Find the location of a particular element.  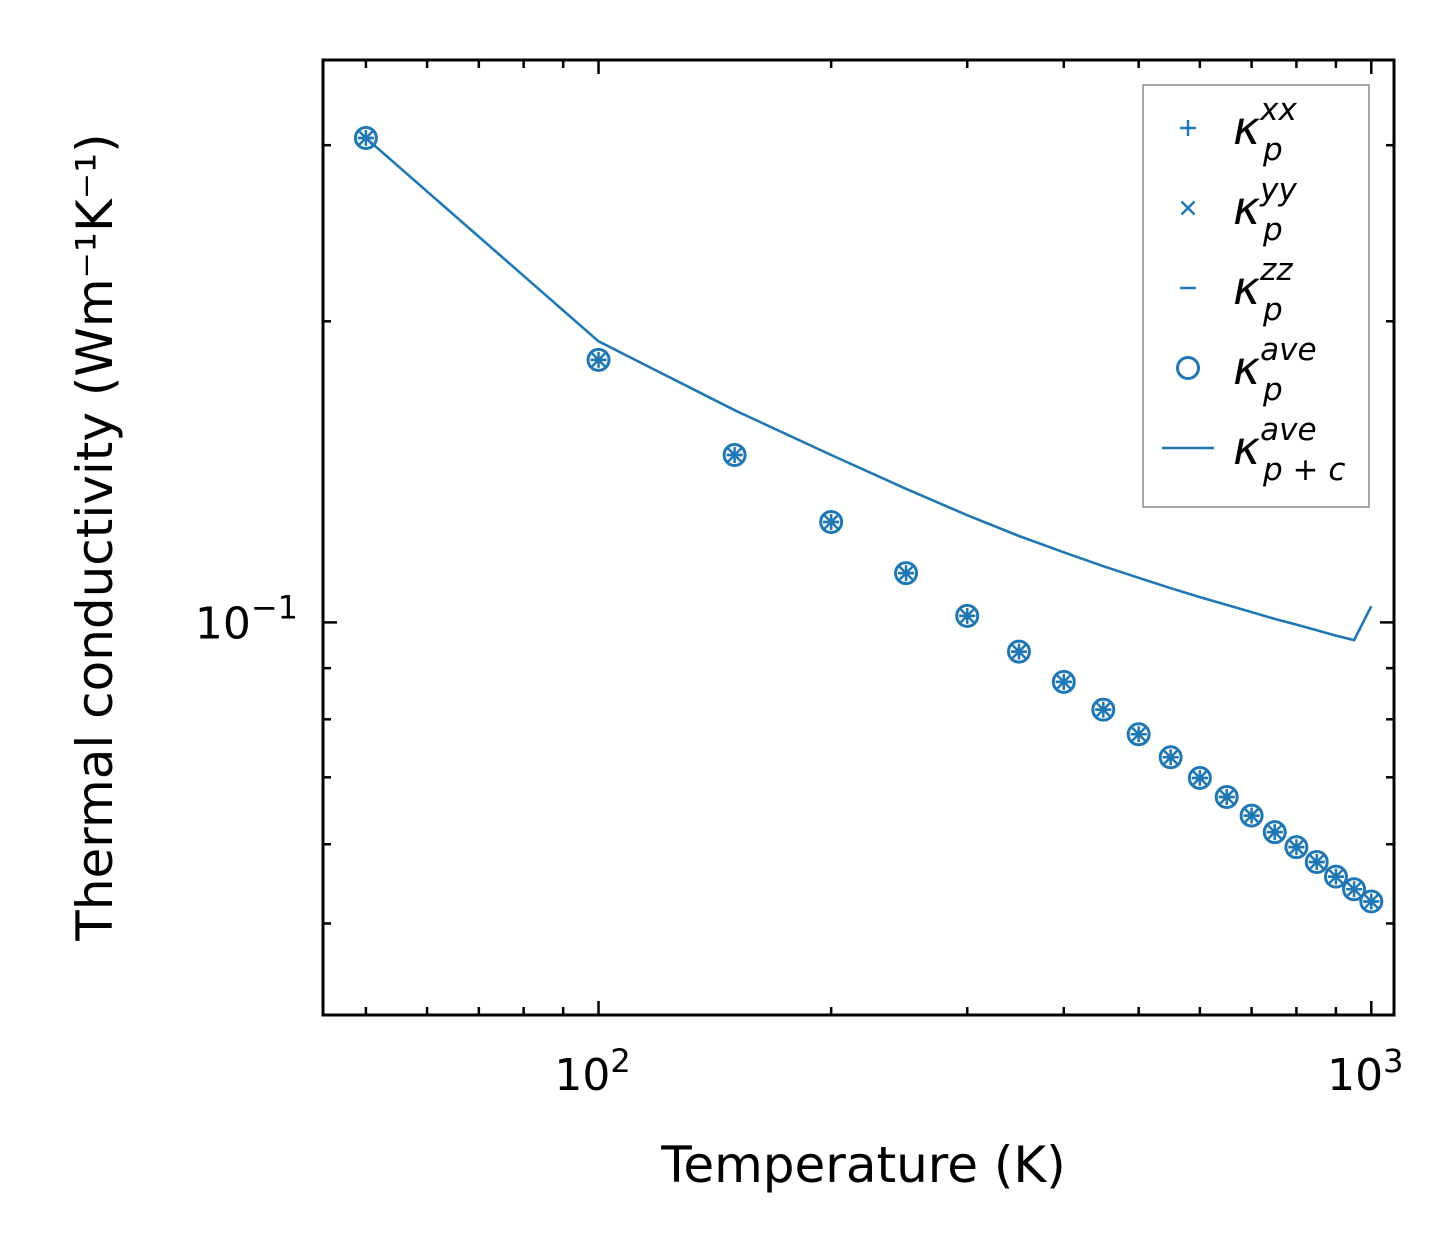

legend-handle-kappa_p_xx is located at coordinates (1188, 128).